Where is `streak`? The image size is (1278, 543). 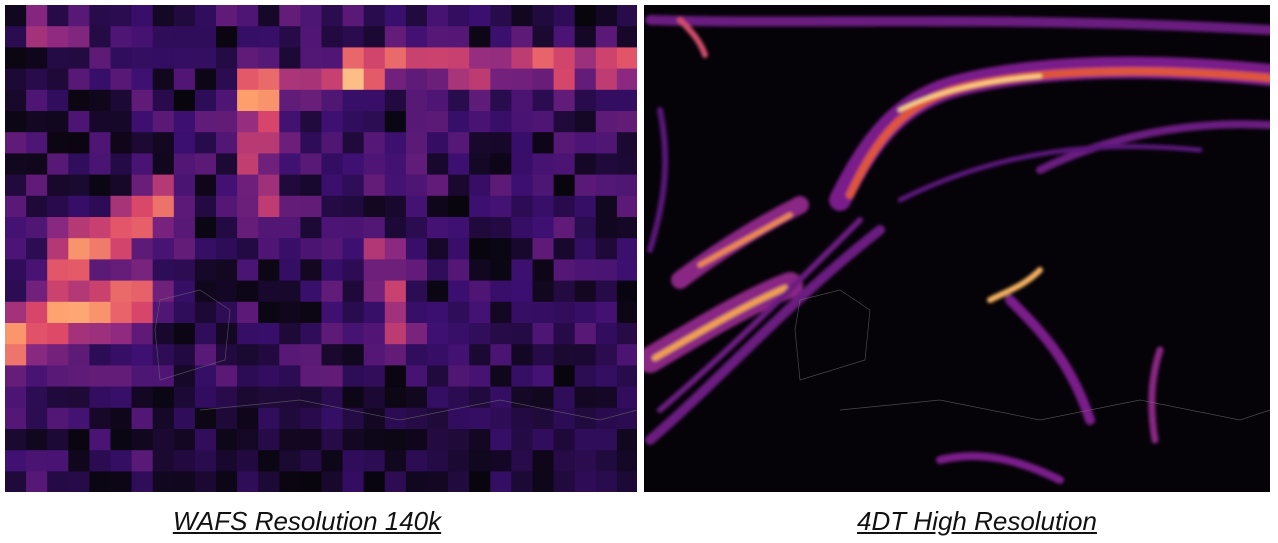 streak is located at coordinates (1050, 173).